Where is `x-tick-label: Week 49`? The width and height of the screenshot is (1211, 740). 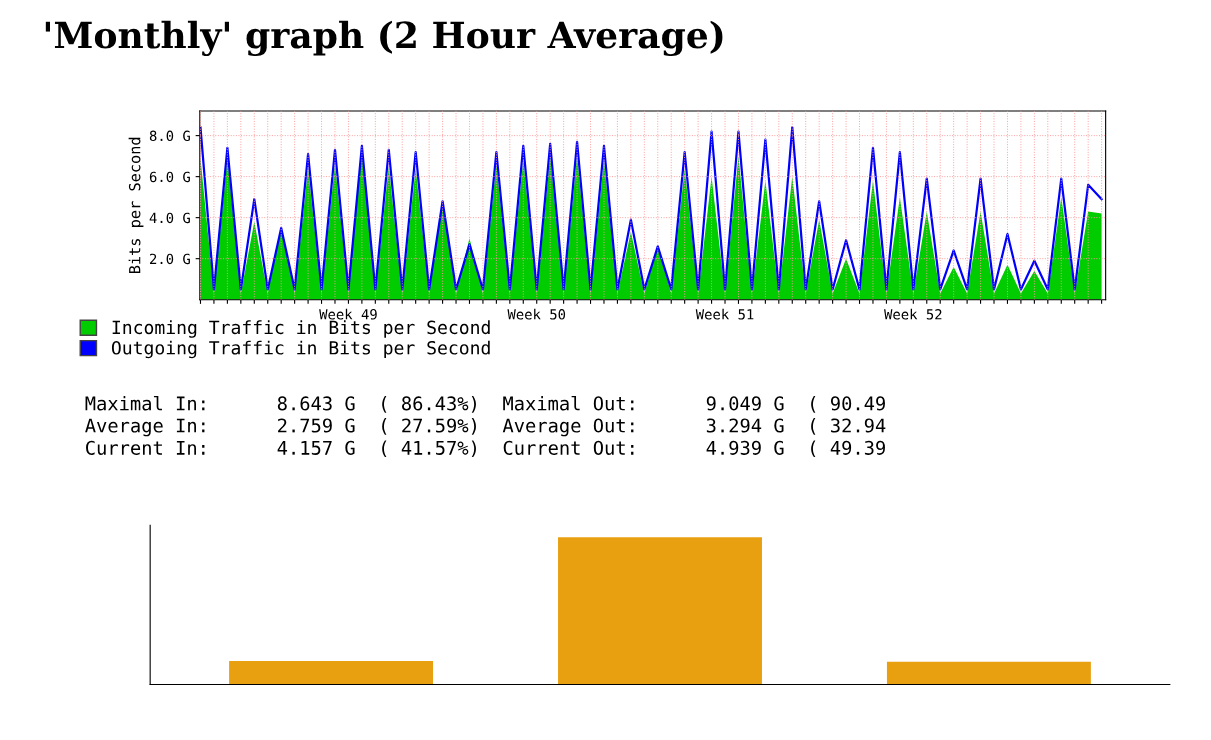
x-tick-label: Week 49 is located at coordinates (348, 314).